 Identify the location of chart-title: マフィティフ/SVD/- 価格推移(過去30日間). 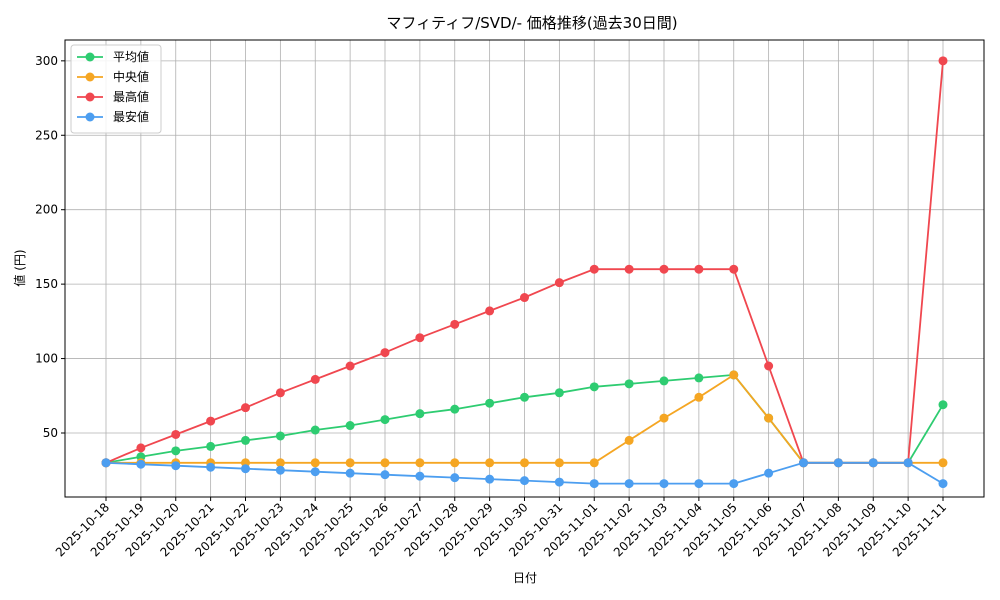
(531, 23).